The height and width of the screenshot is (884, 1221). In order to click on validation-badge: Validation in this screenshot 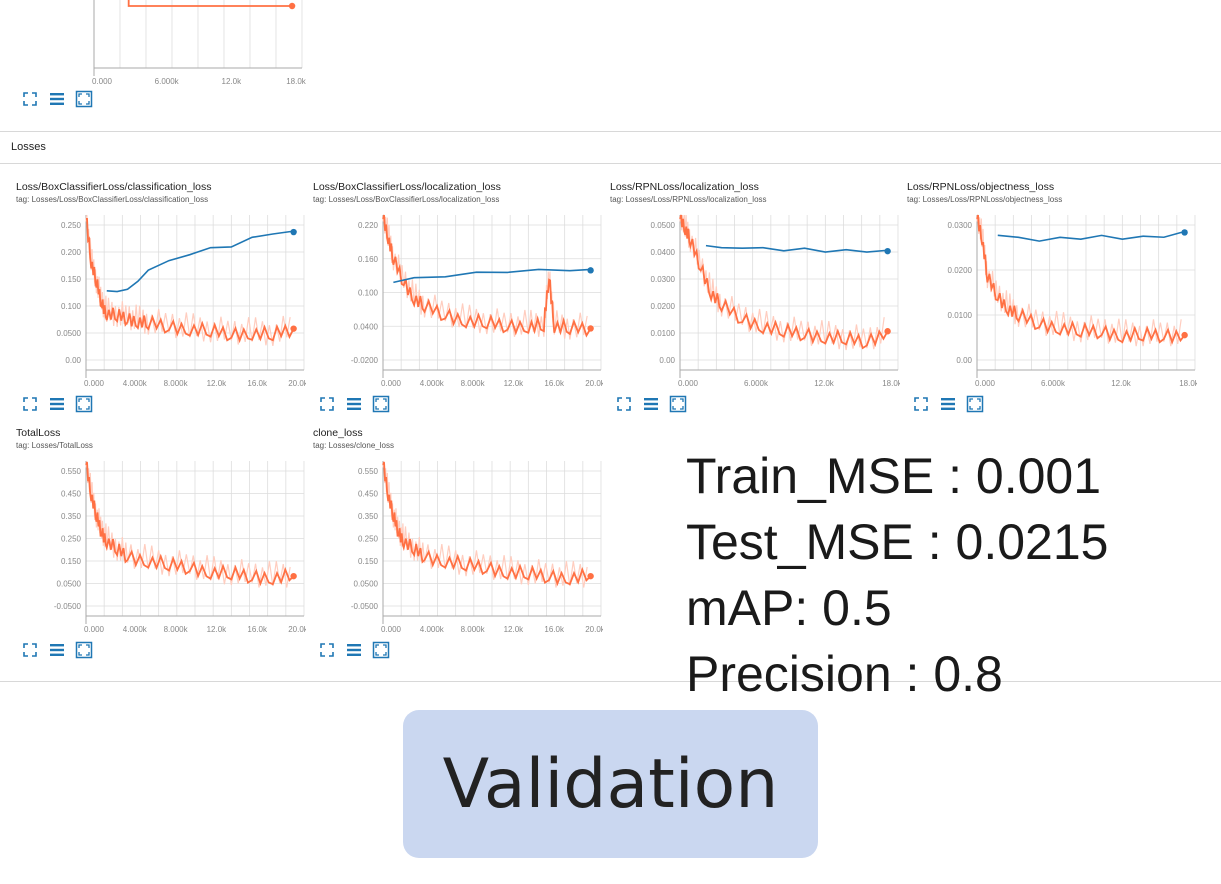, I will do `click(610, 784)`.